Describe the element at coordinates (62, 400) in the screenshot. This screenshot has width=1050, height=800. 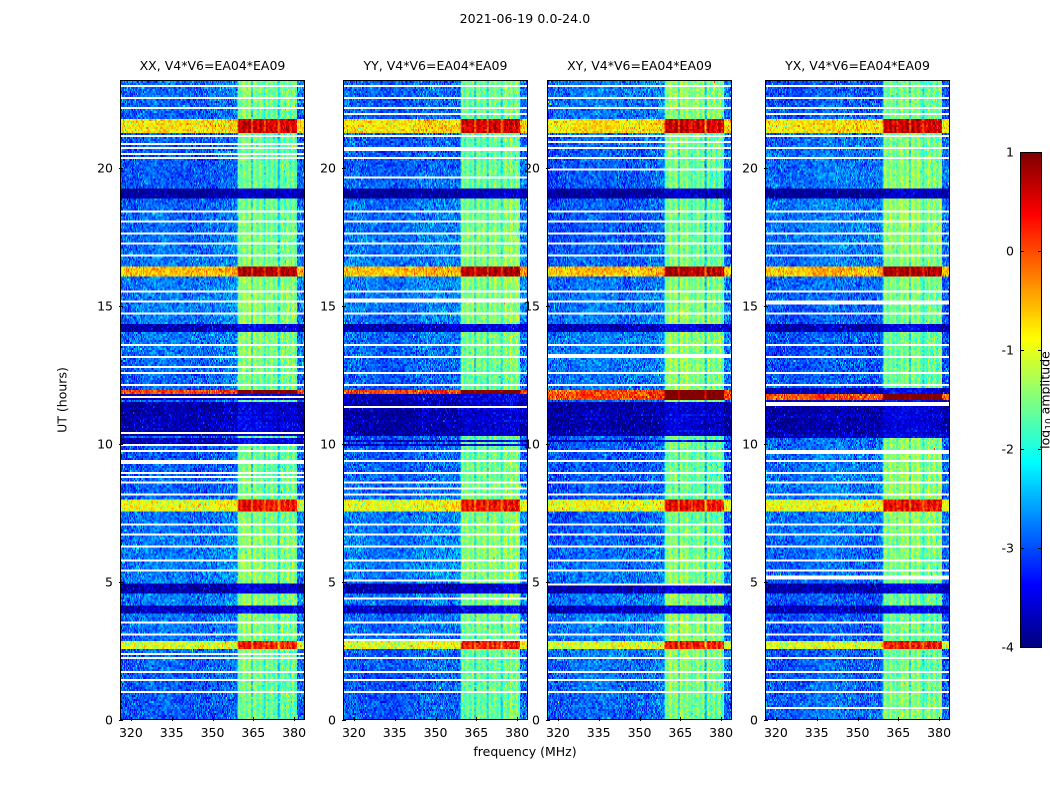
I see `y-axis-label: UT (hours)` at that location.